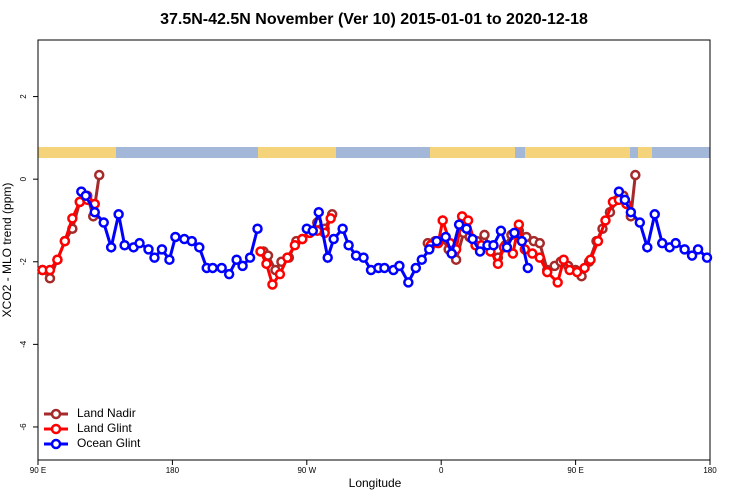  I want to click on map-strip, so click(374, 152).